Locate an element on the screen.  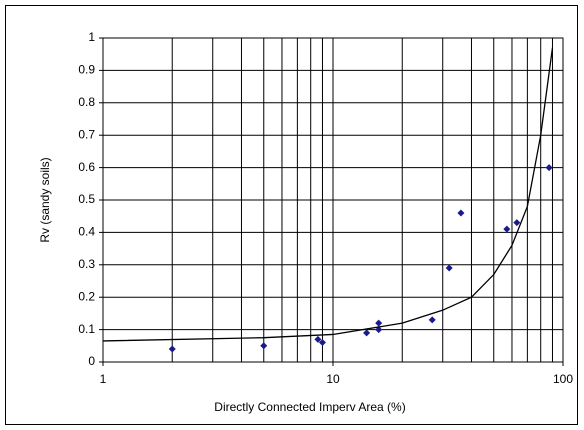
y-tick-label: 0.2 is located at coordinates (86, 296).